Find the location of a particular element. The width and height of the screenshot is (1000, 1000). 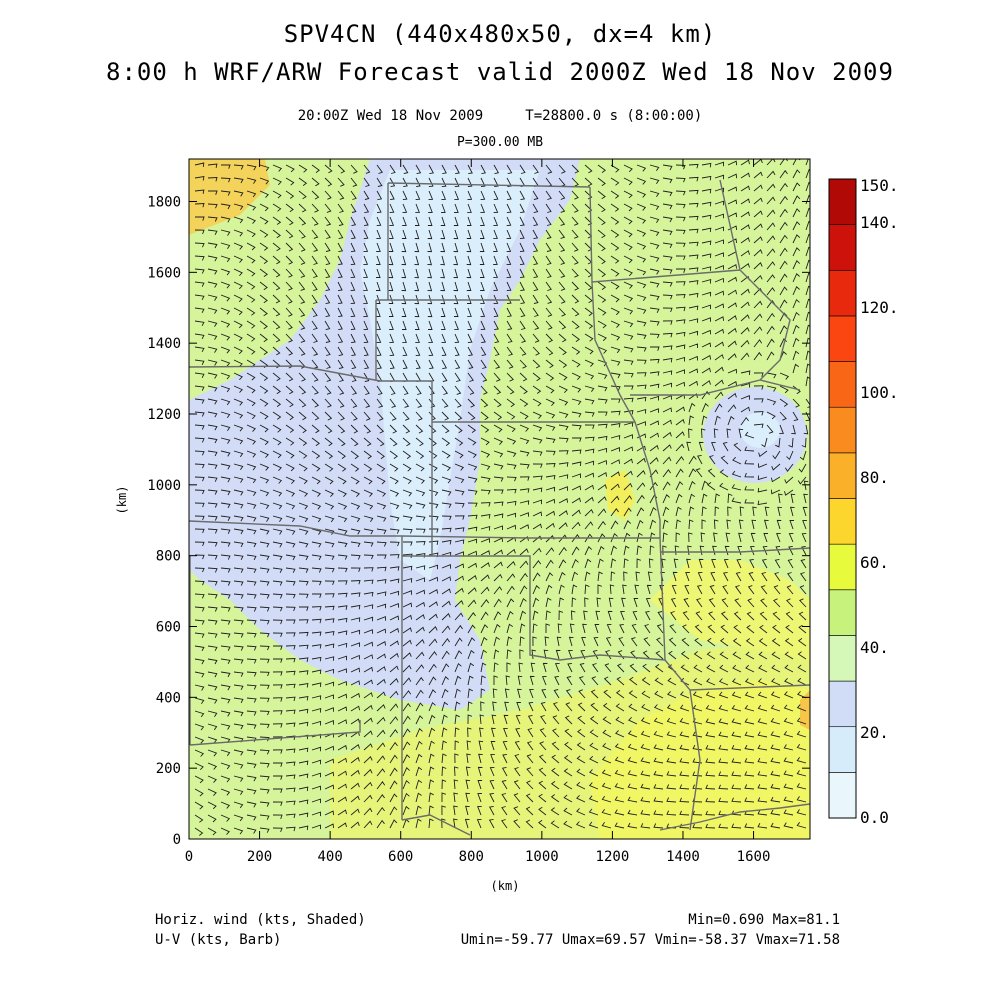

x-tick-label: 800 is located at coordinates (471, 857).